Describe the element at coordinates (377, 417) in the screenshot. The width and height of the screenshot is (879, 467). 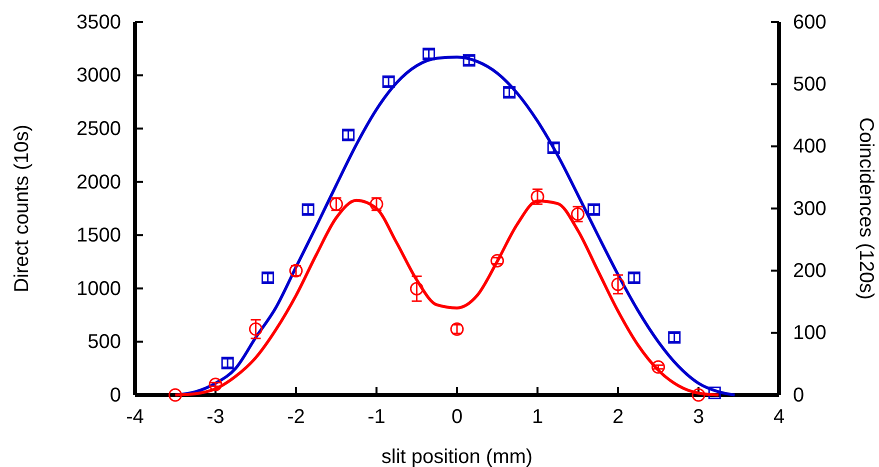
I see `x-tick-label: -1` at that location.